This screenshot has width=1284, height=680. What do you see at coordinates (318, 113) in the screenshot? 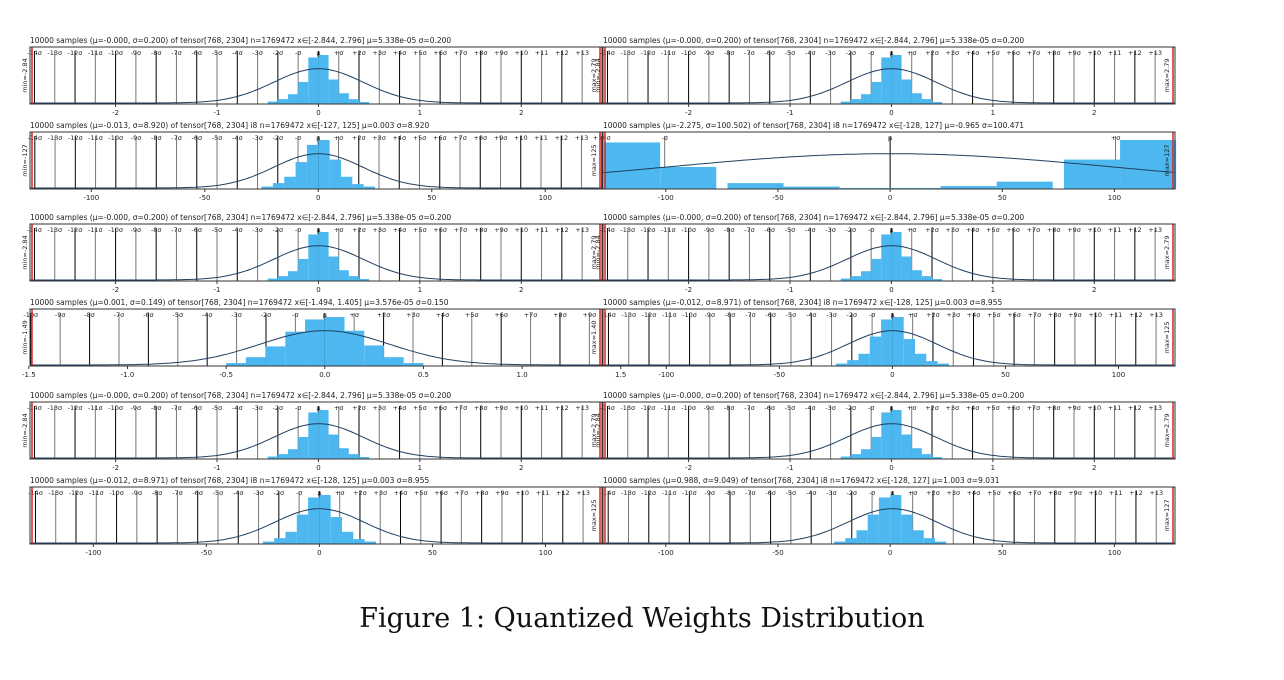
I see `x-tick-label: 0` at bounding box center [318, 113].